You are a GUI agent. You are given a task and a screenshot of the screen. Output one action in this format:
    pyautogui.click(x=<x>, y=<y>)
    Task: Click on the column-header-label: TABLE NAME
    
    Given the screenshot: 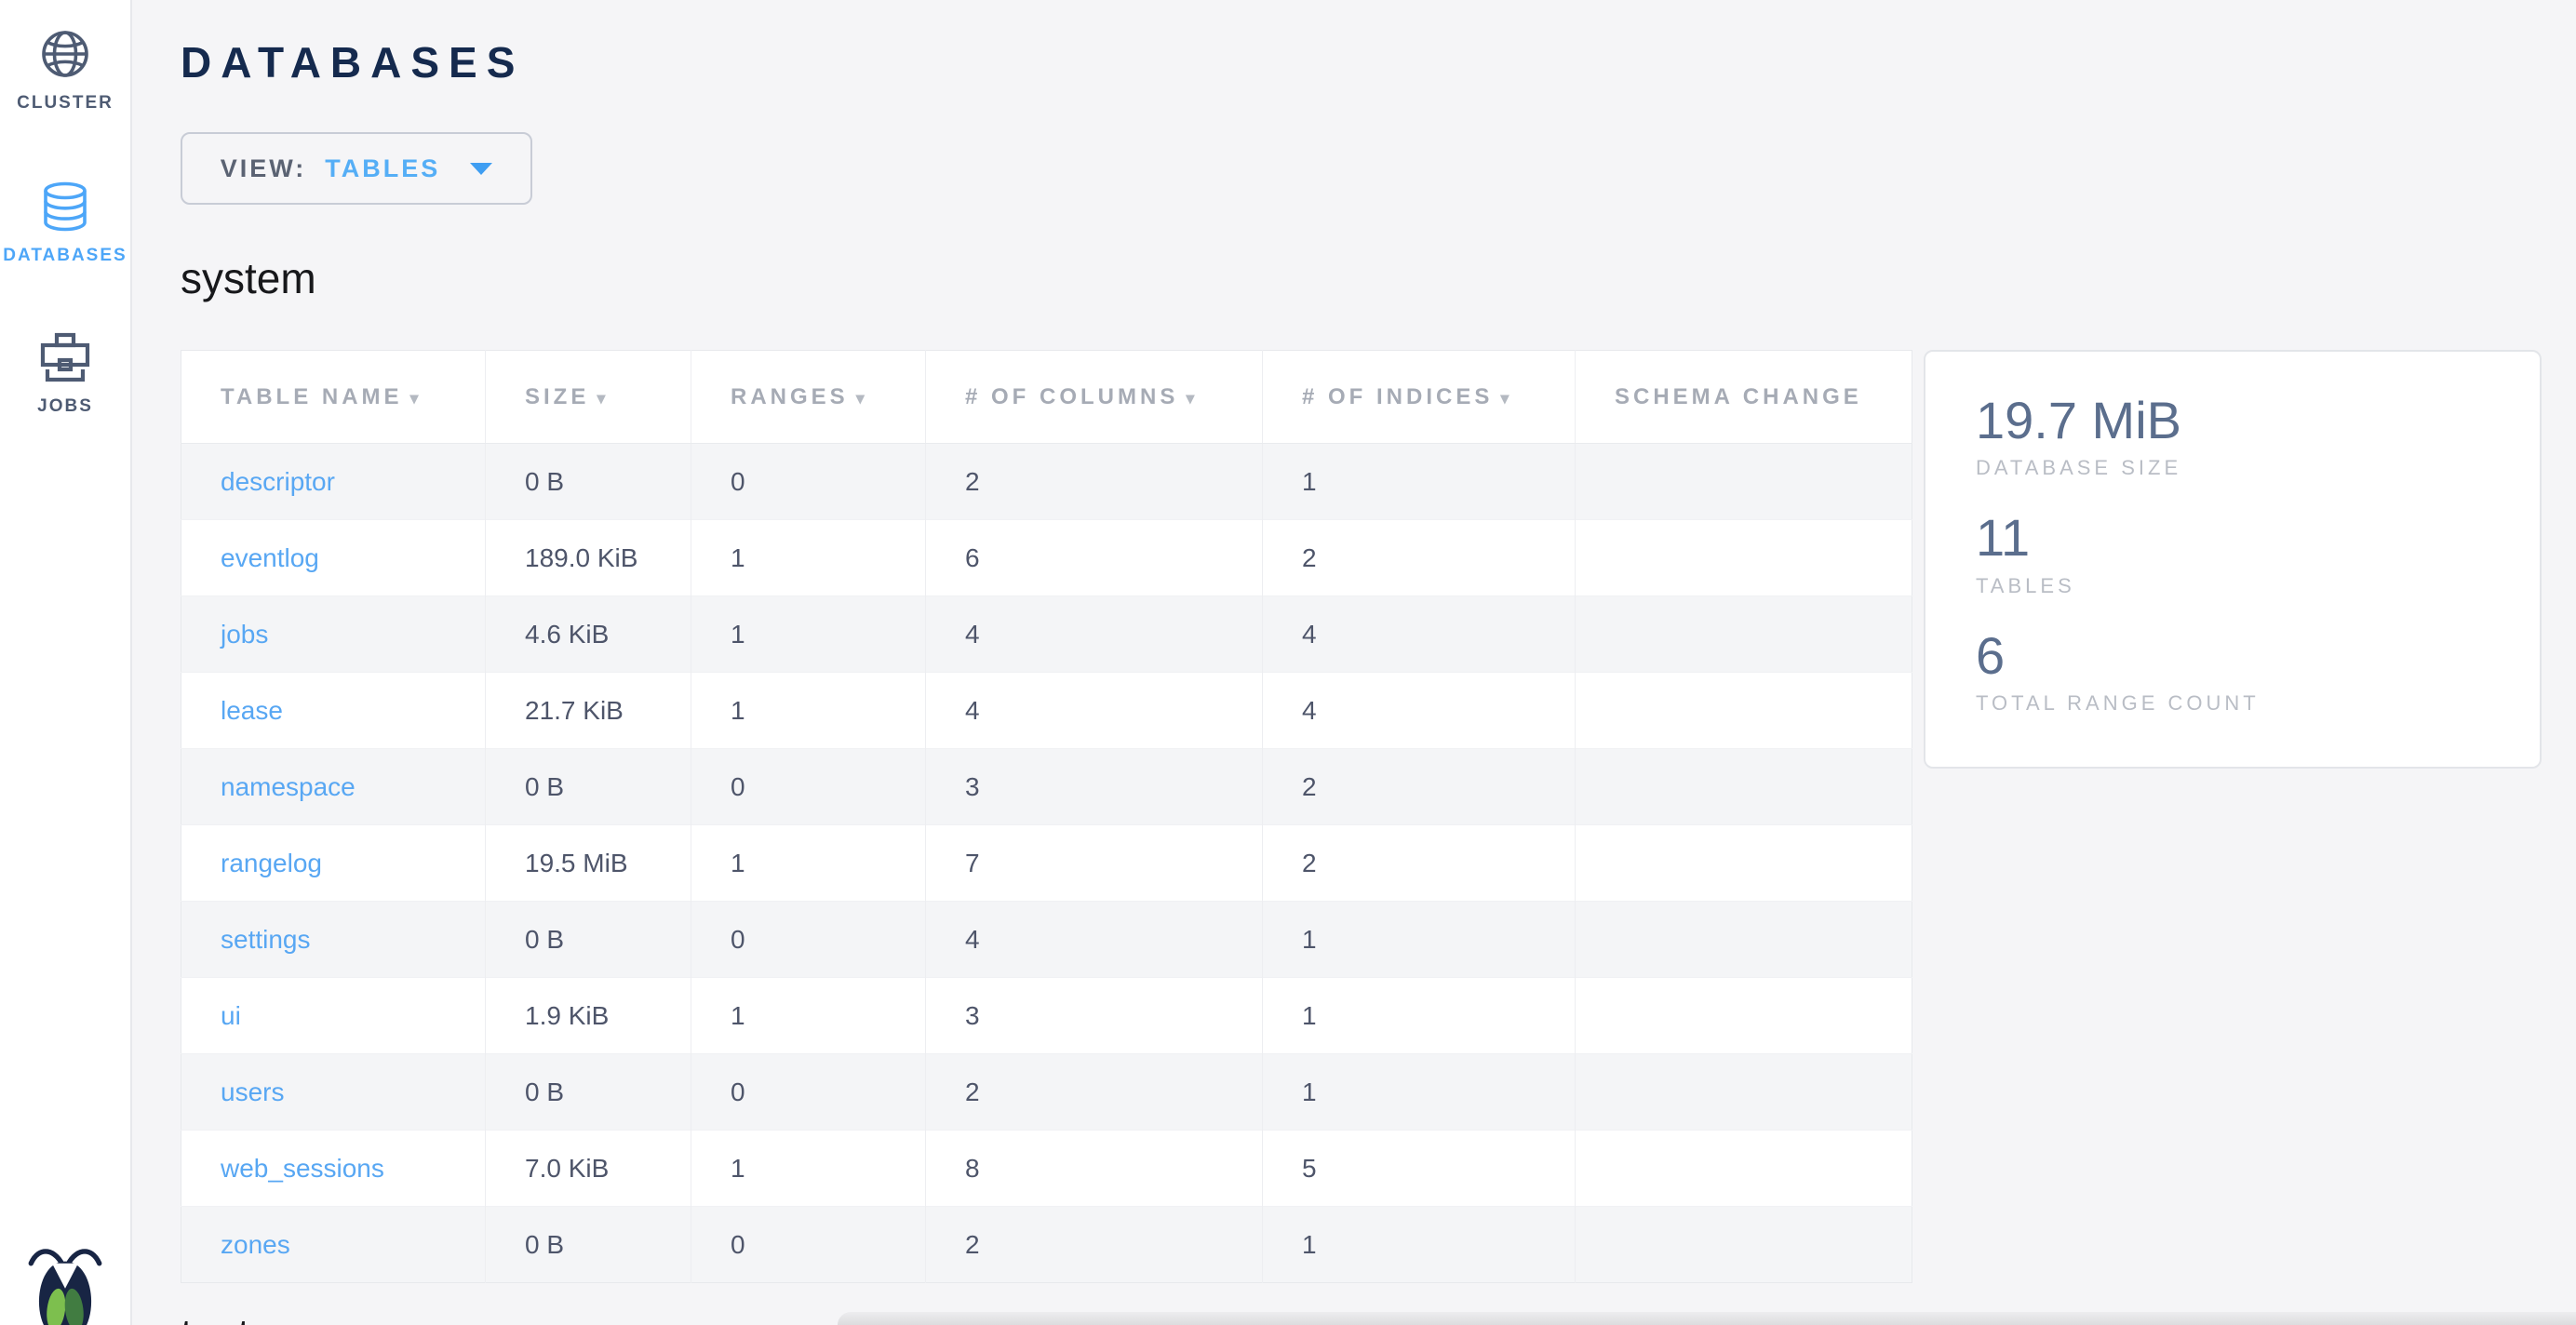 What is the action you would take?
    pyautogui.click(x=312, y=396)
    